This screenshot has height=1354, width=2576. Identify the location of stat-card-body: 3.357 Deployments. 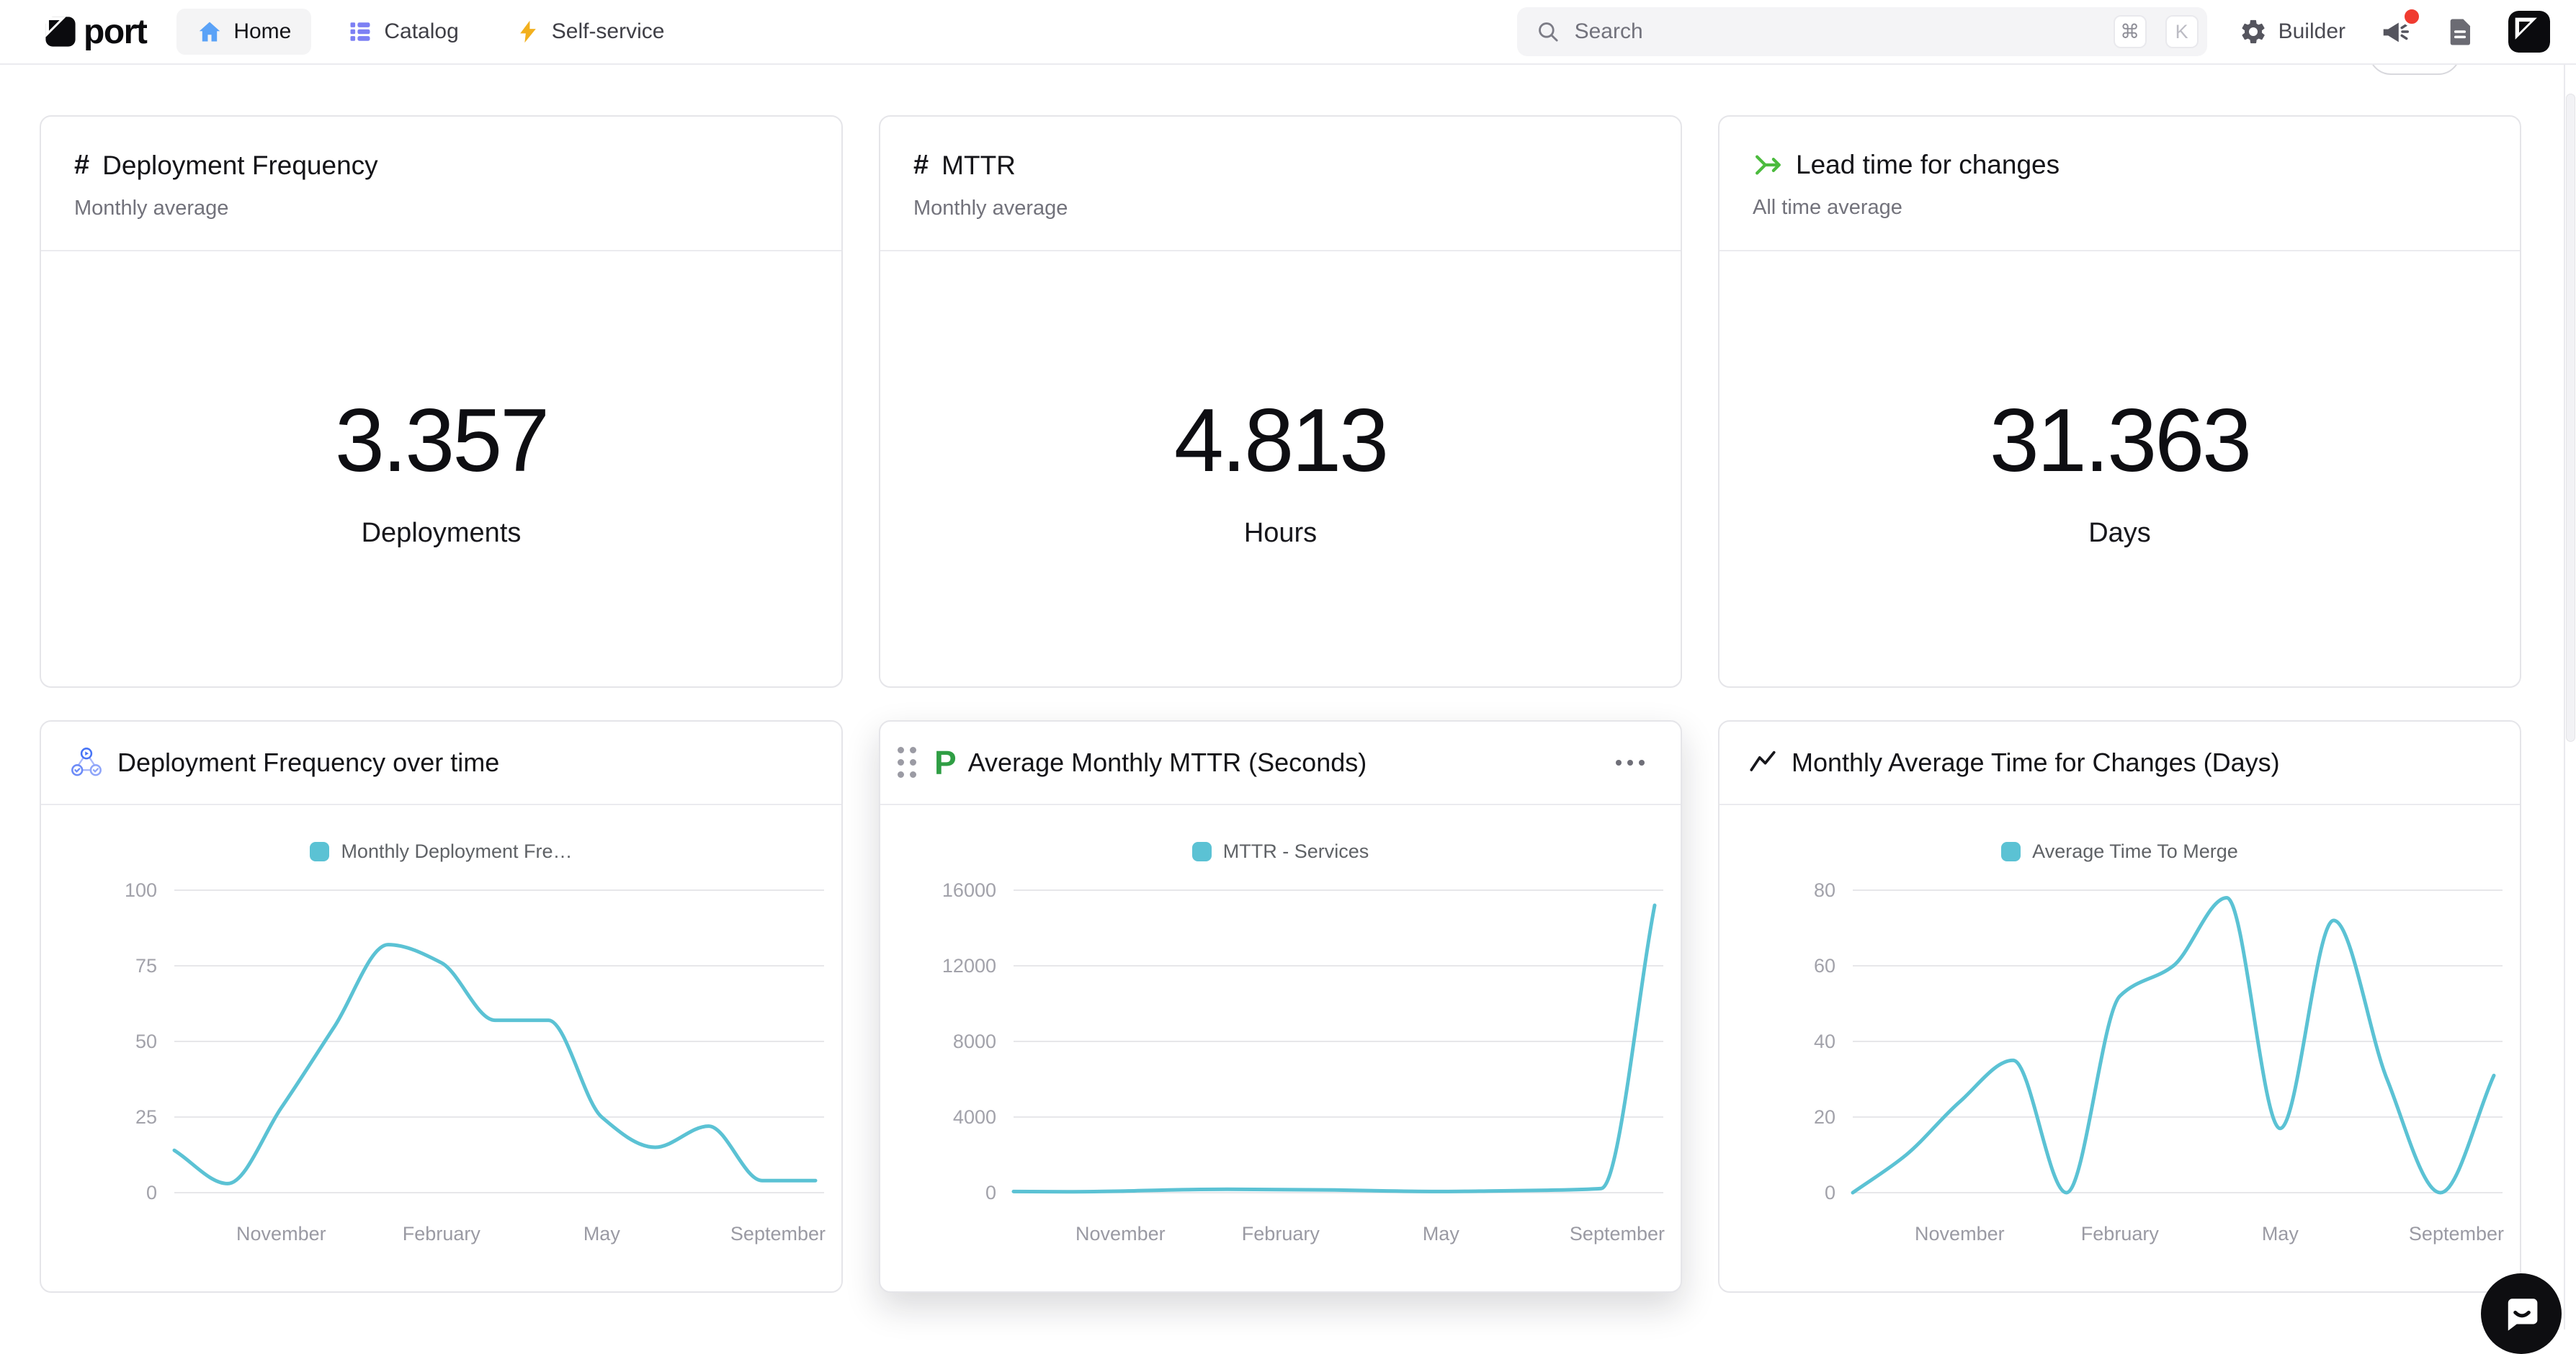
(441, 468).